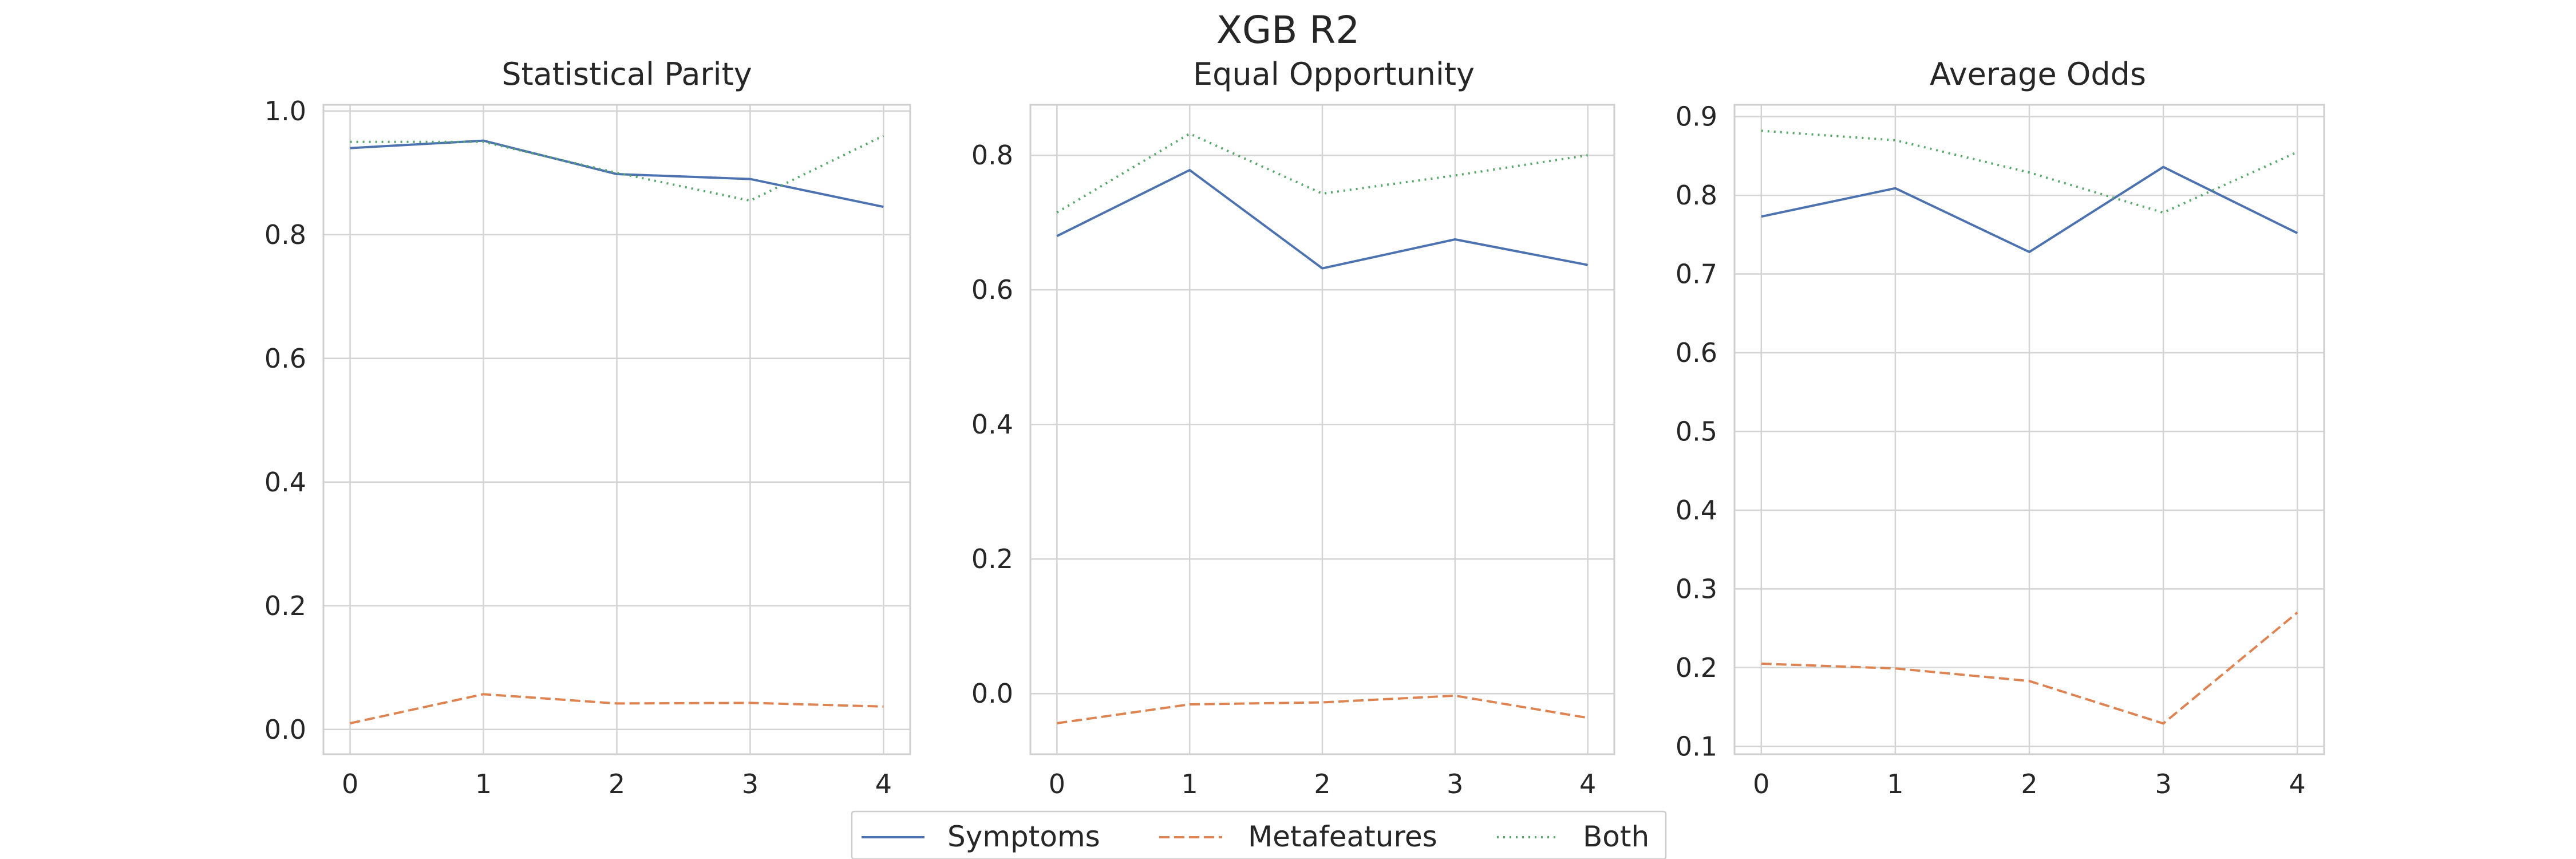  What do you see at coordinates (1334, 74) in the screenshot?
I see `subplot-title: Equal Opportunity` at bounding box center [1334, 74].